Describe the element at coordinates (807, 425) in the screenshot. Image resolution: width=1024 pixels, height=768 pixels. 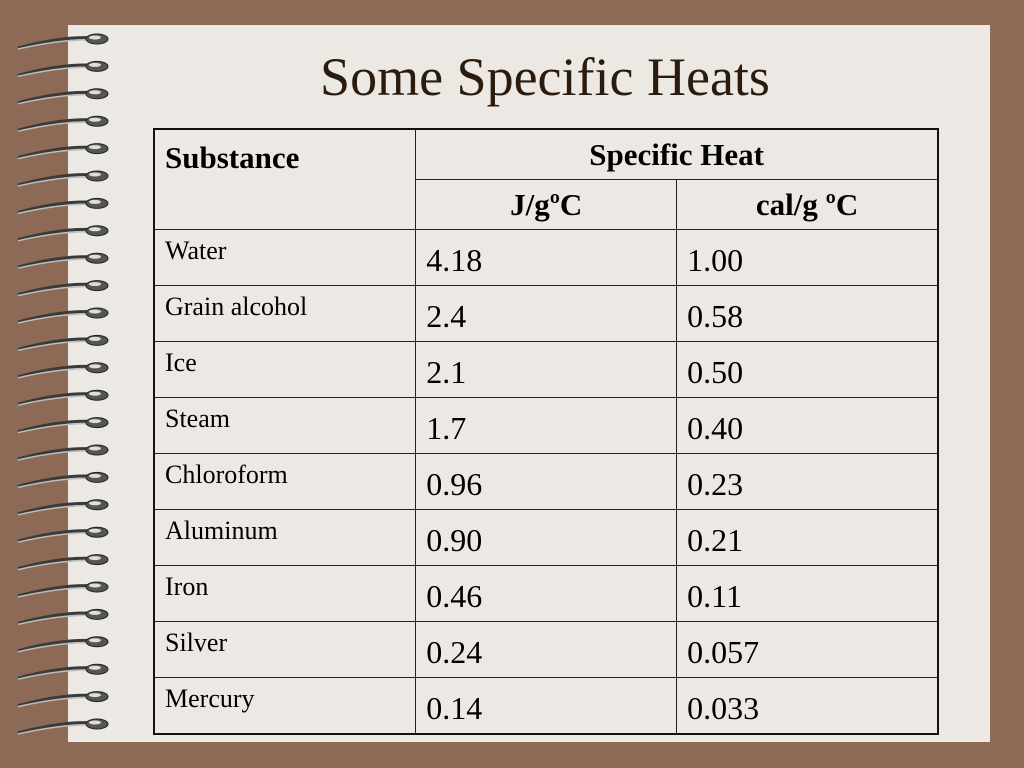
I see `value-cell: 0.40` at that location.